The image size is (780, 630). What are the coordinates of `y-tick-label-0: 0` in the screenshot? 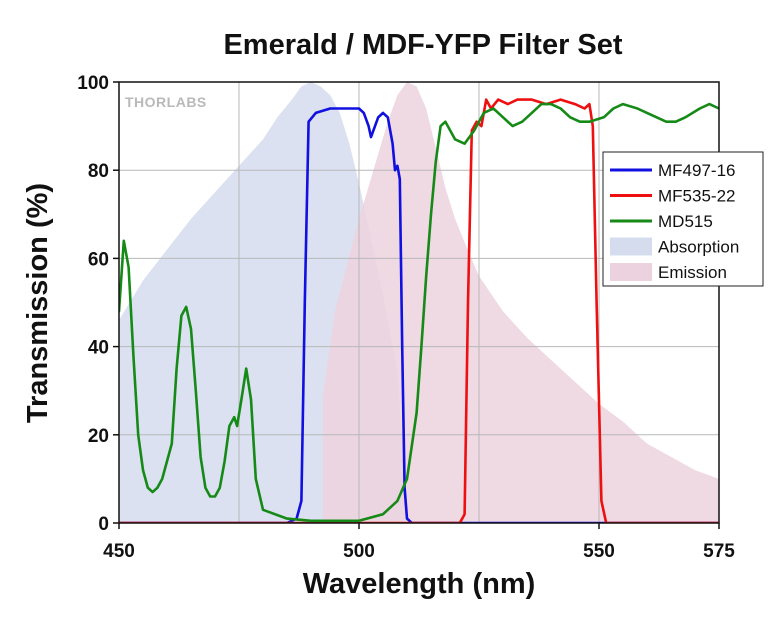 It's located at (103, 524).